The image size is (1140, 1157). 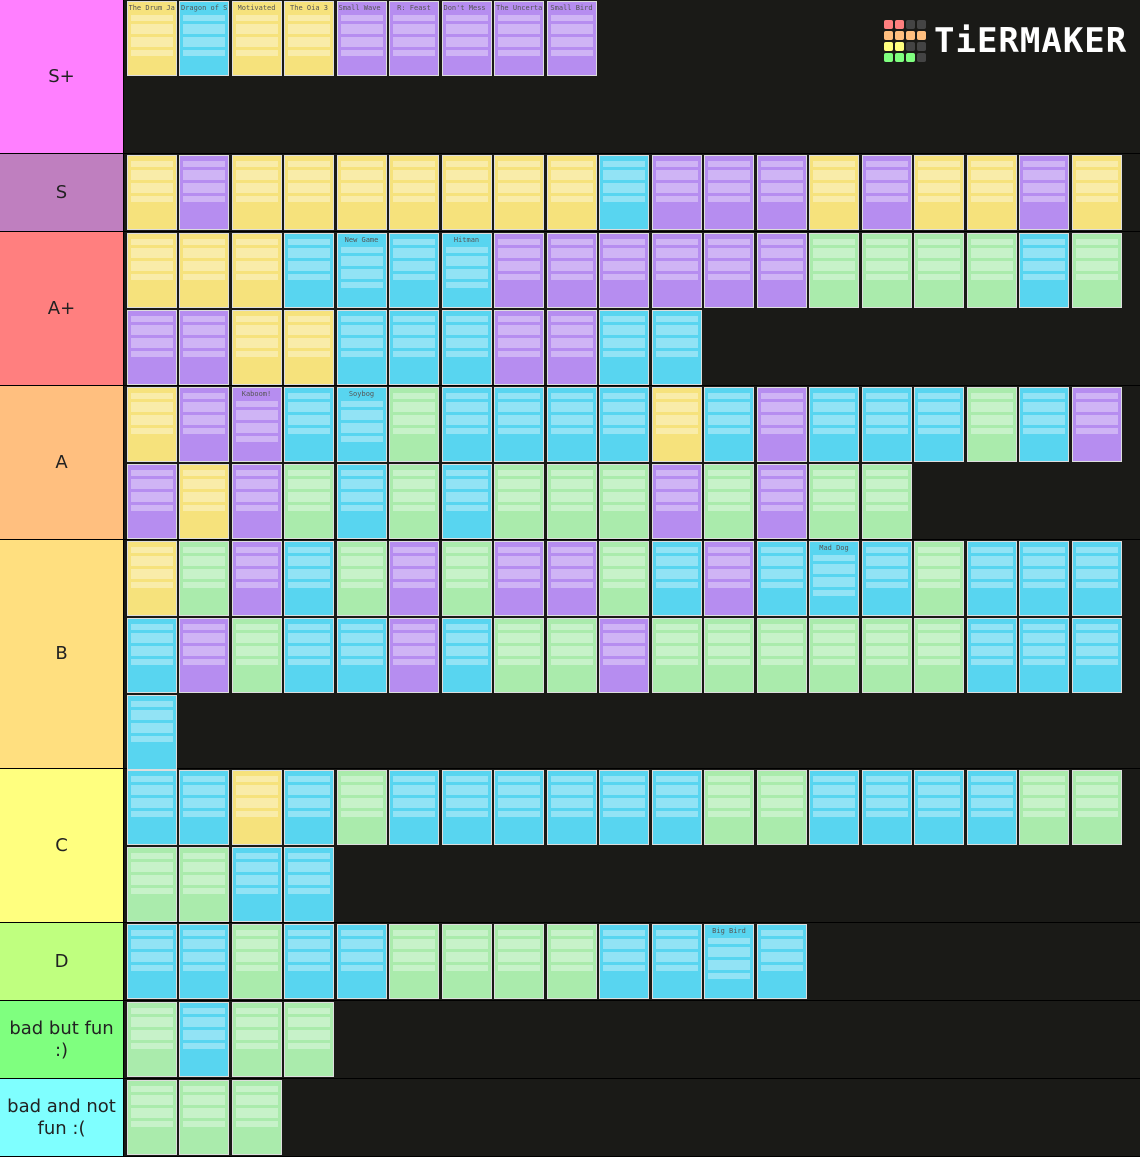 I want to click on tier-card: Motivated, so click(x=256, y=38).